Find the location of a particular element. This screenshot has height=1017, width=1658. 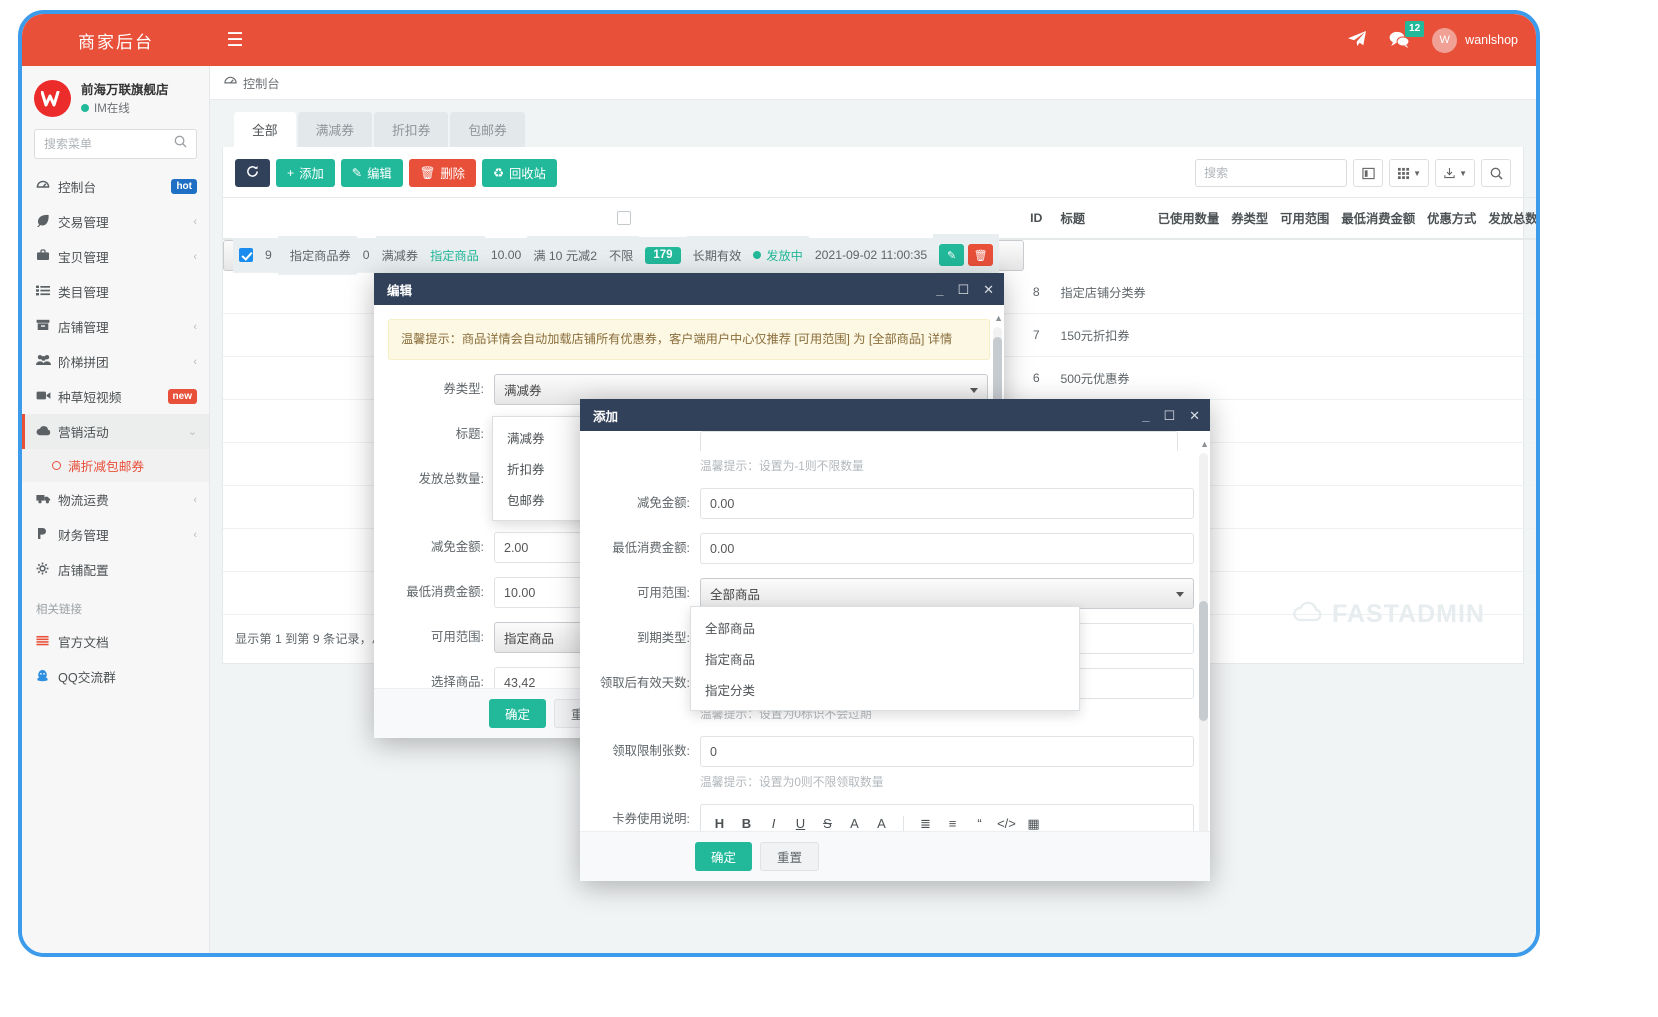

add-hint-5: 温馨提示：设置为0则不限领取数量 is located at coordinates (792, 782).